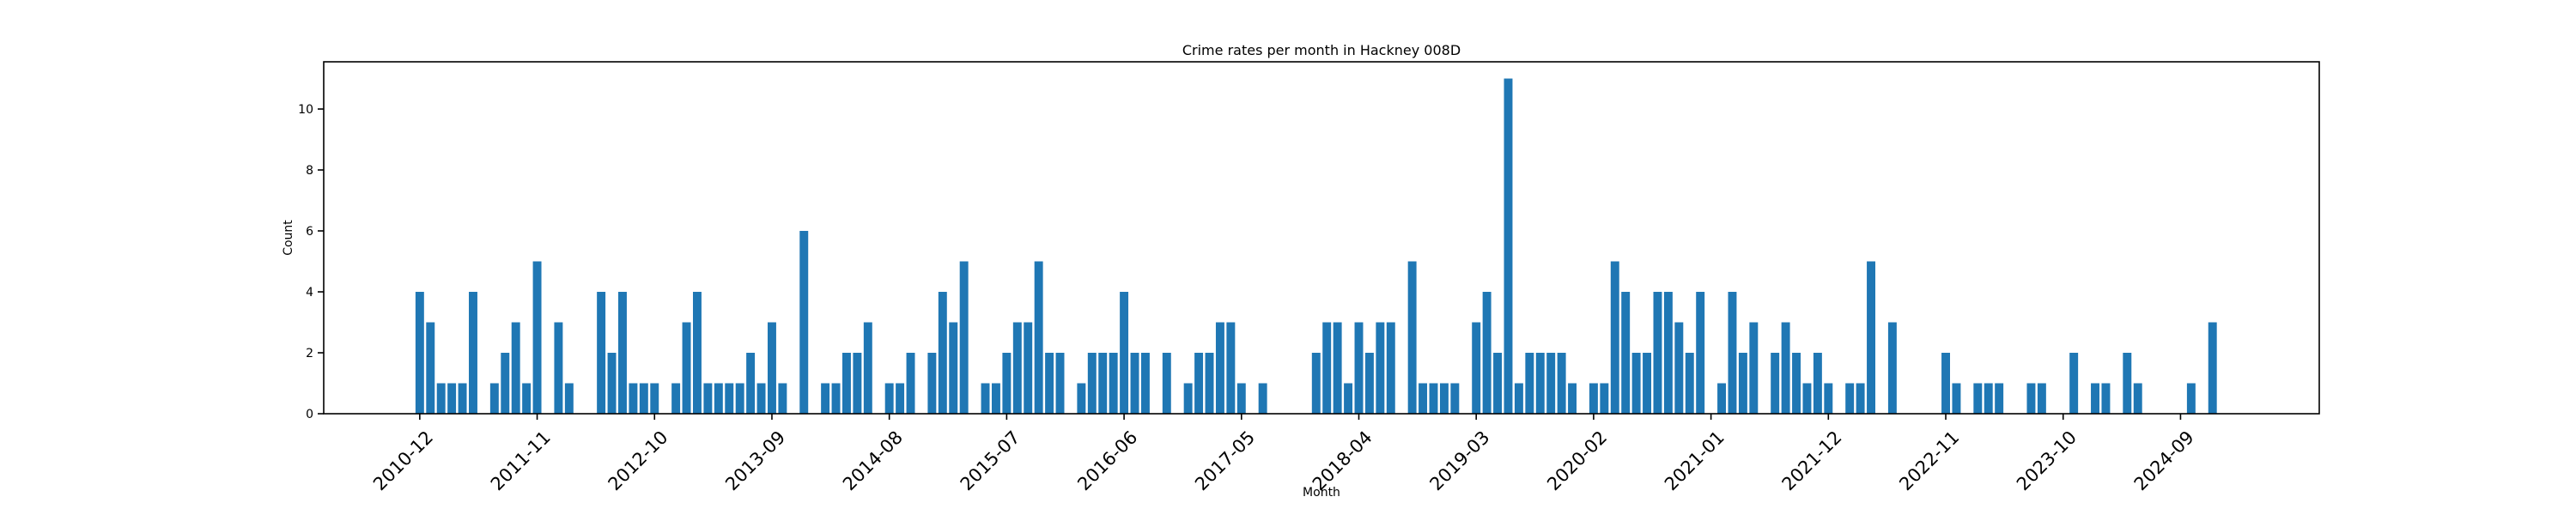 Image resolution: width=2576 pixels, height=515 pixels. Describe the element at coordinates (310, 353) in the screenshot. I see `y-tick-label: 2` at that location.